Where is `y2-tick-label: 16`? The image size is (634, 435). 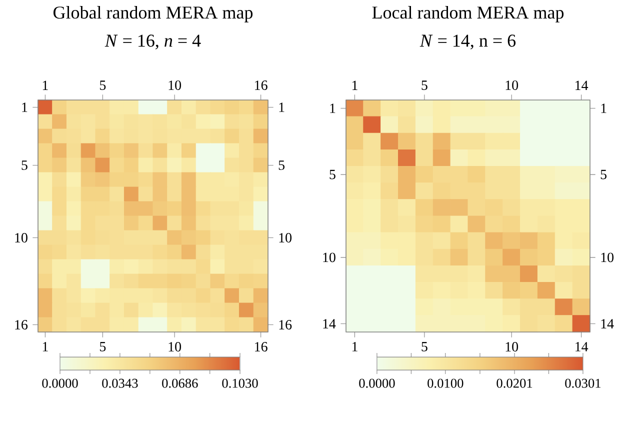 y2-tick-label: 16 is located at coordinates (285, 325).